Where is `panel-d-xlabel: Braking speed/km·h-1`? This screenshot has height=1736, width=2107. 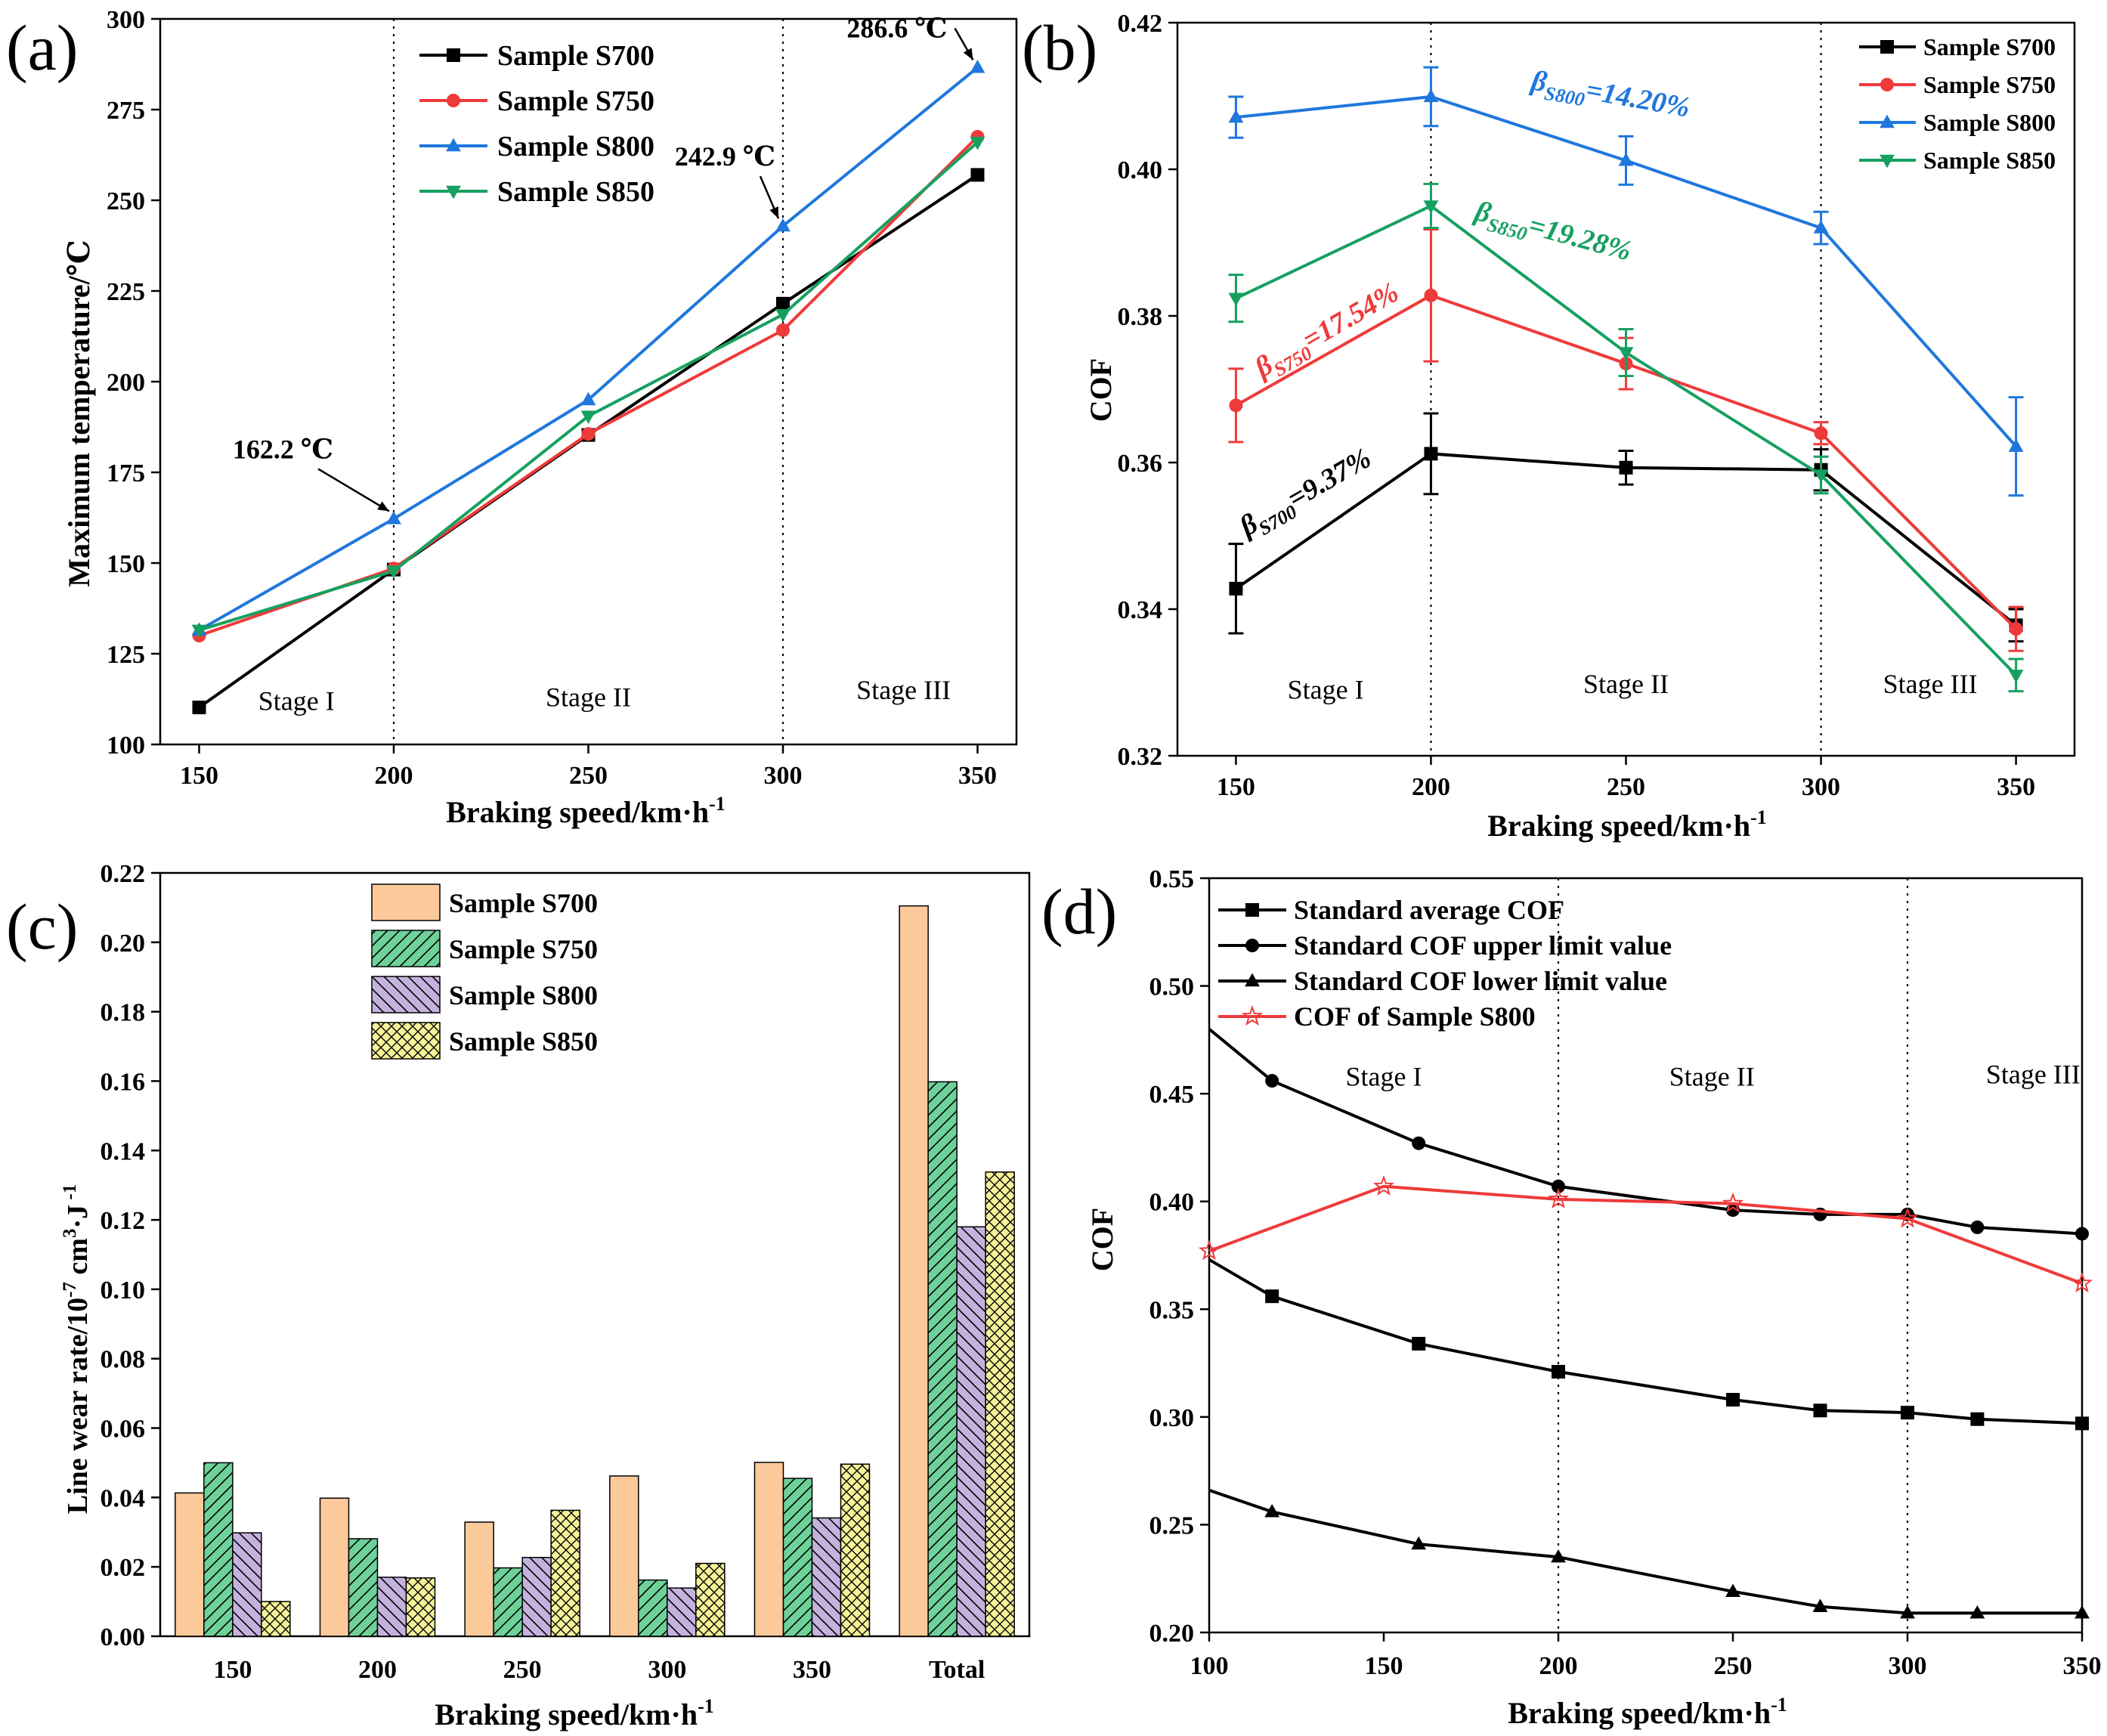 panel-d-xlabel: Braking speed/km·h-1 is located at coordinates (1647, 1712).